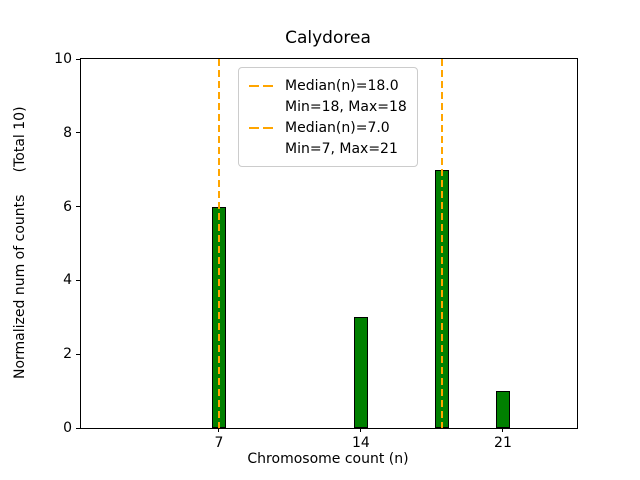  Describe the element at coordinates (219, 443) in the screenshot. I see `x-tick-label: 7` at that location.